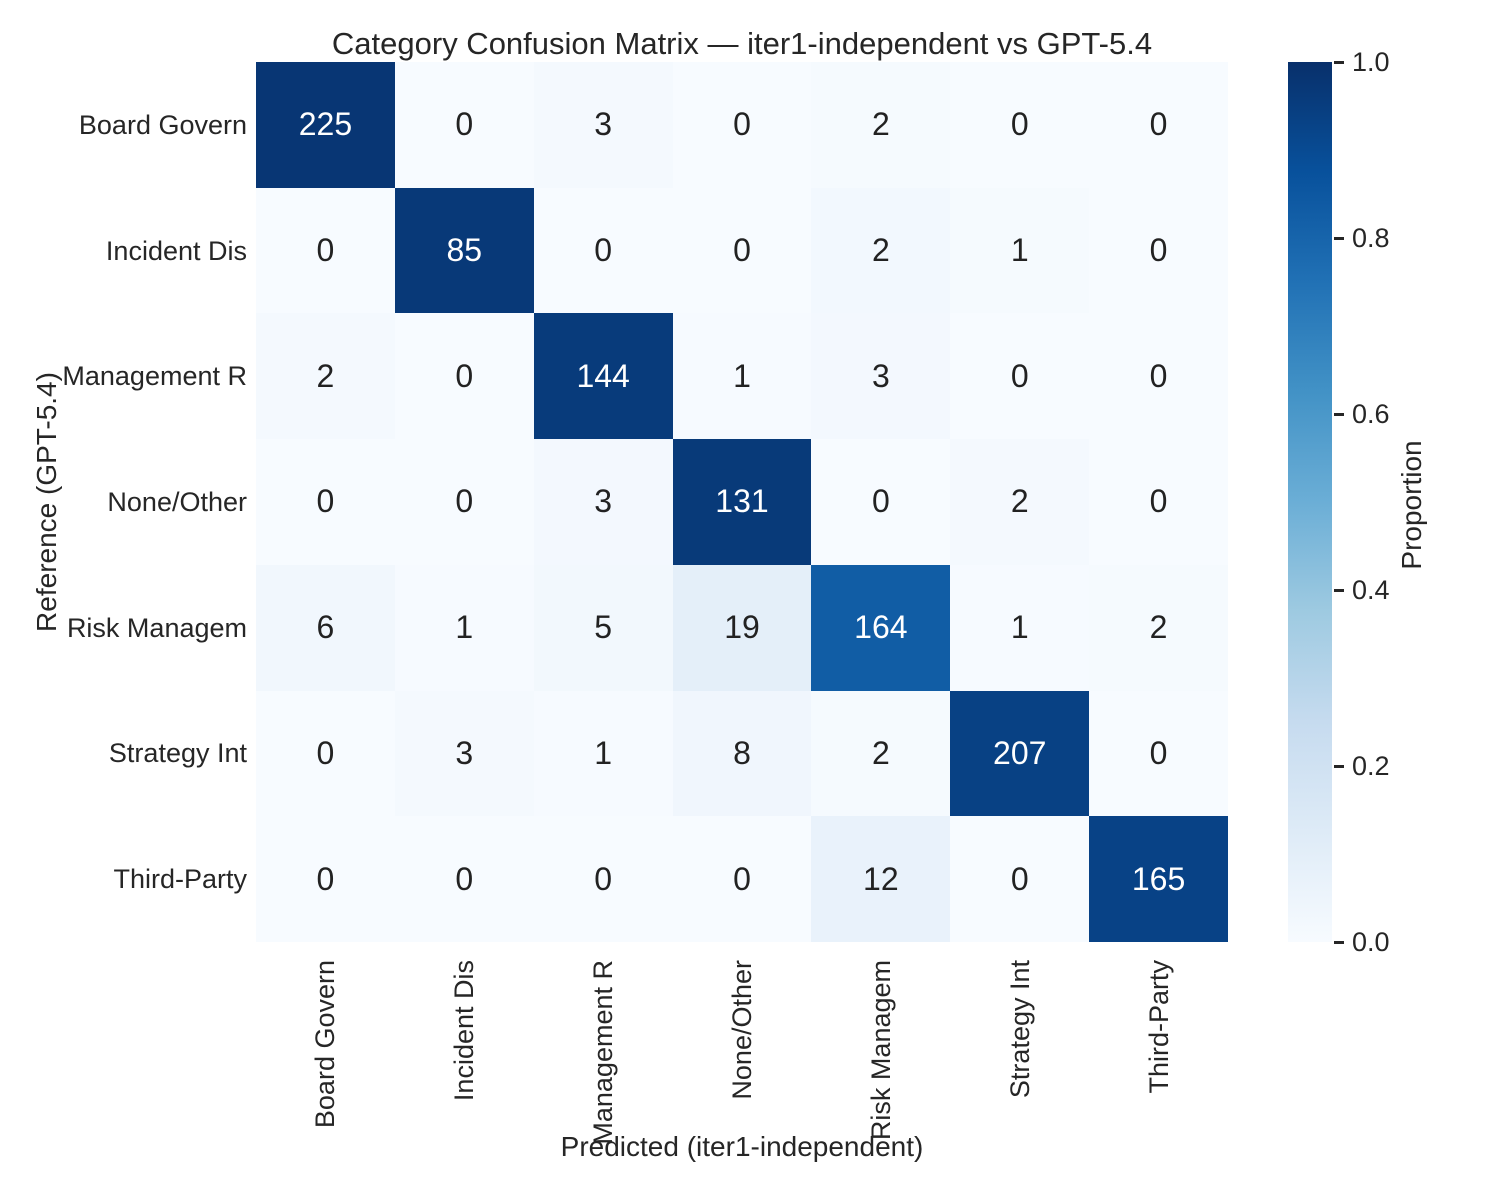  I want to click on heatmap-cell-r4-c2: 5, so click(603, 627).